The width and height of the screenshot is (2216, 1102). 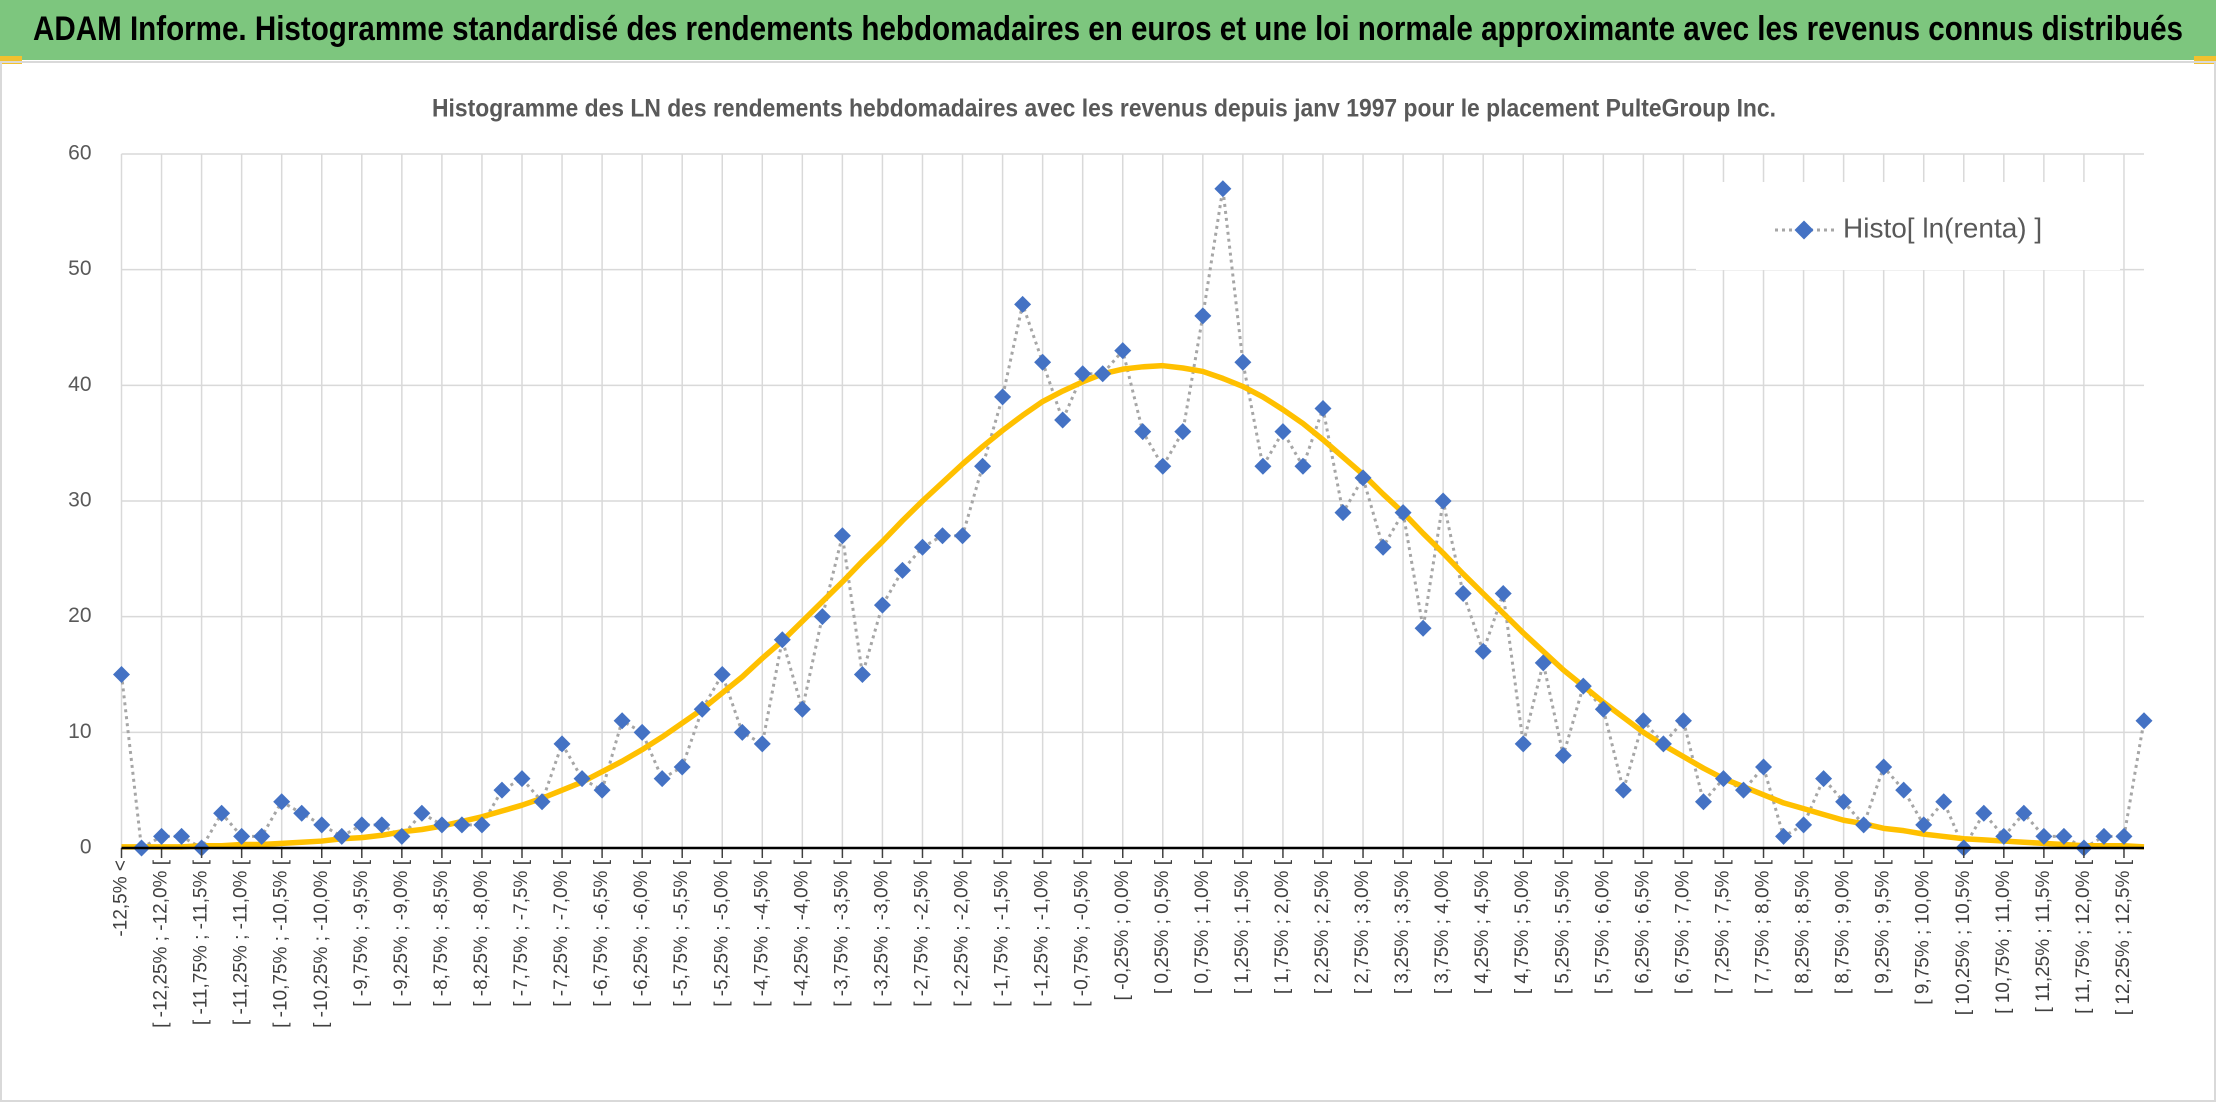 What do you see at coordinates (1522, 926) in the screenshot?
I see `x-tick-label: [ 4,75% ; 5,0% [` at bounding box center [1522, 926].